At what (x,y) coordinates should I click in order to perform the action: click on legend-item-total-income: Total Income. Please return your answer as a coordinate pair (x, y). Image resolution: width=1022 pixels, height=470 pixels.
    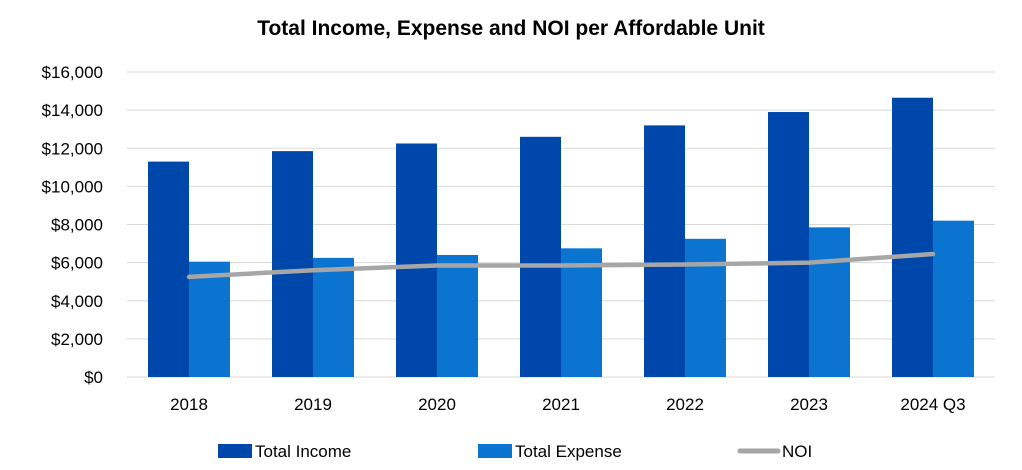
    Looking at the image, I should click on (284, 451).